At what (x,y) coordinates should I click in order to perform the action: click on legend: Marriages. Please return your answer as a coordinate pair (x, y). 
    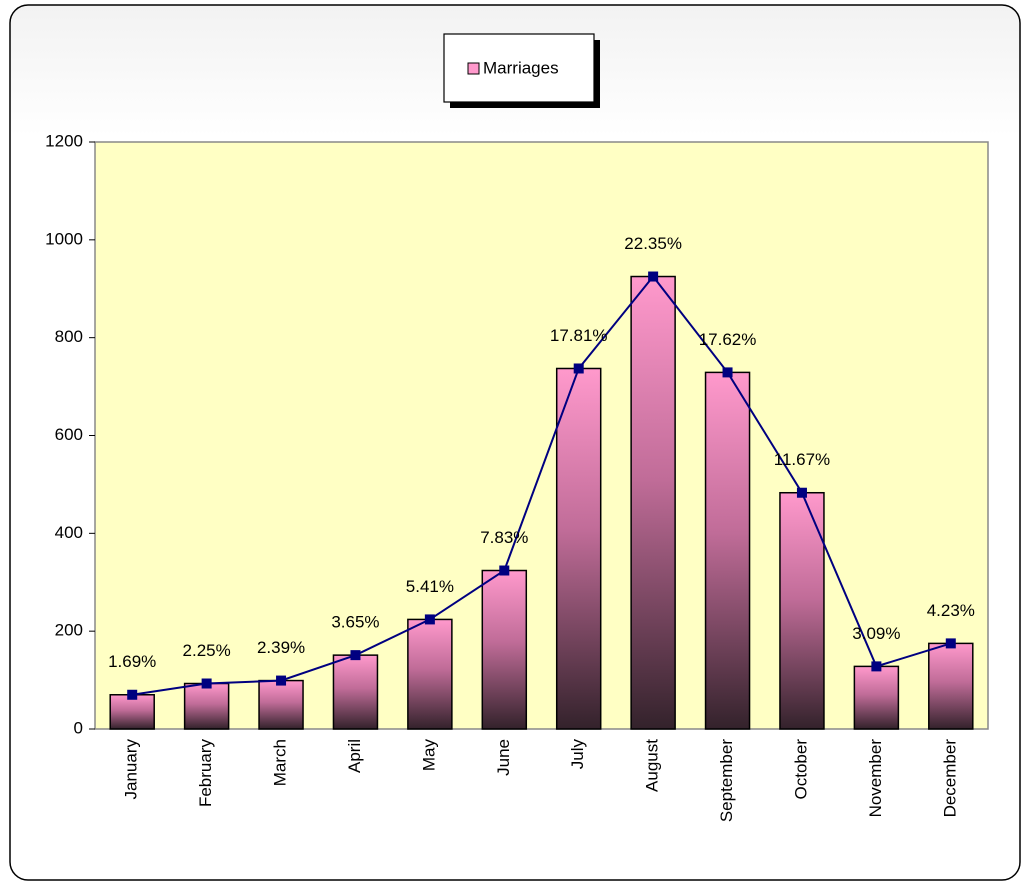
    Looking at the image, I should click on (521, 70).